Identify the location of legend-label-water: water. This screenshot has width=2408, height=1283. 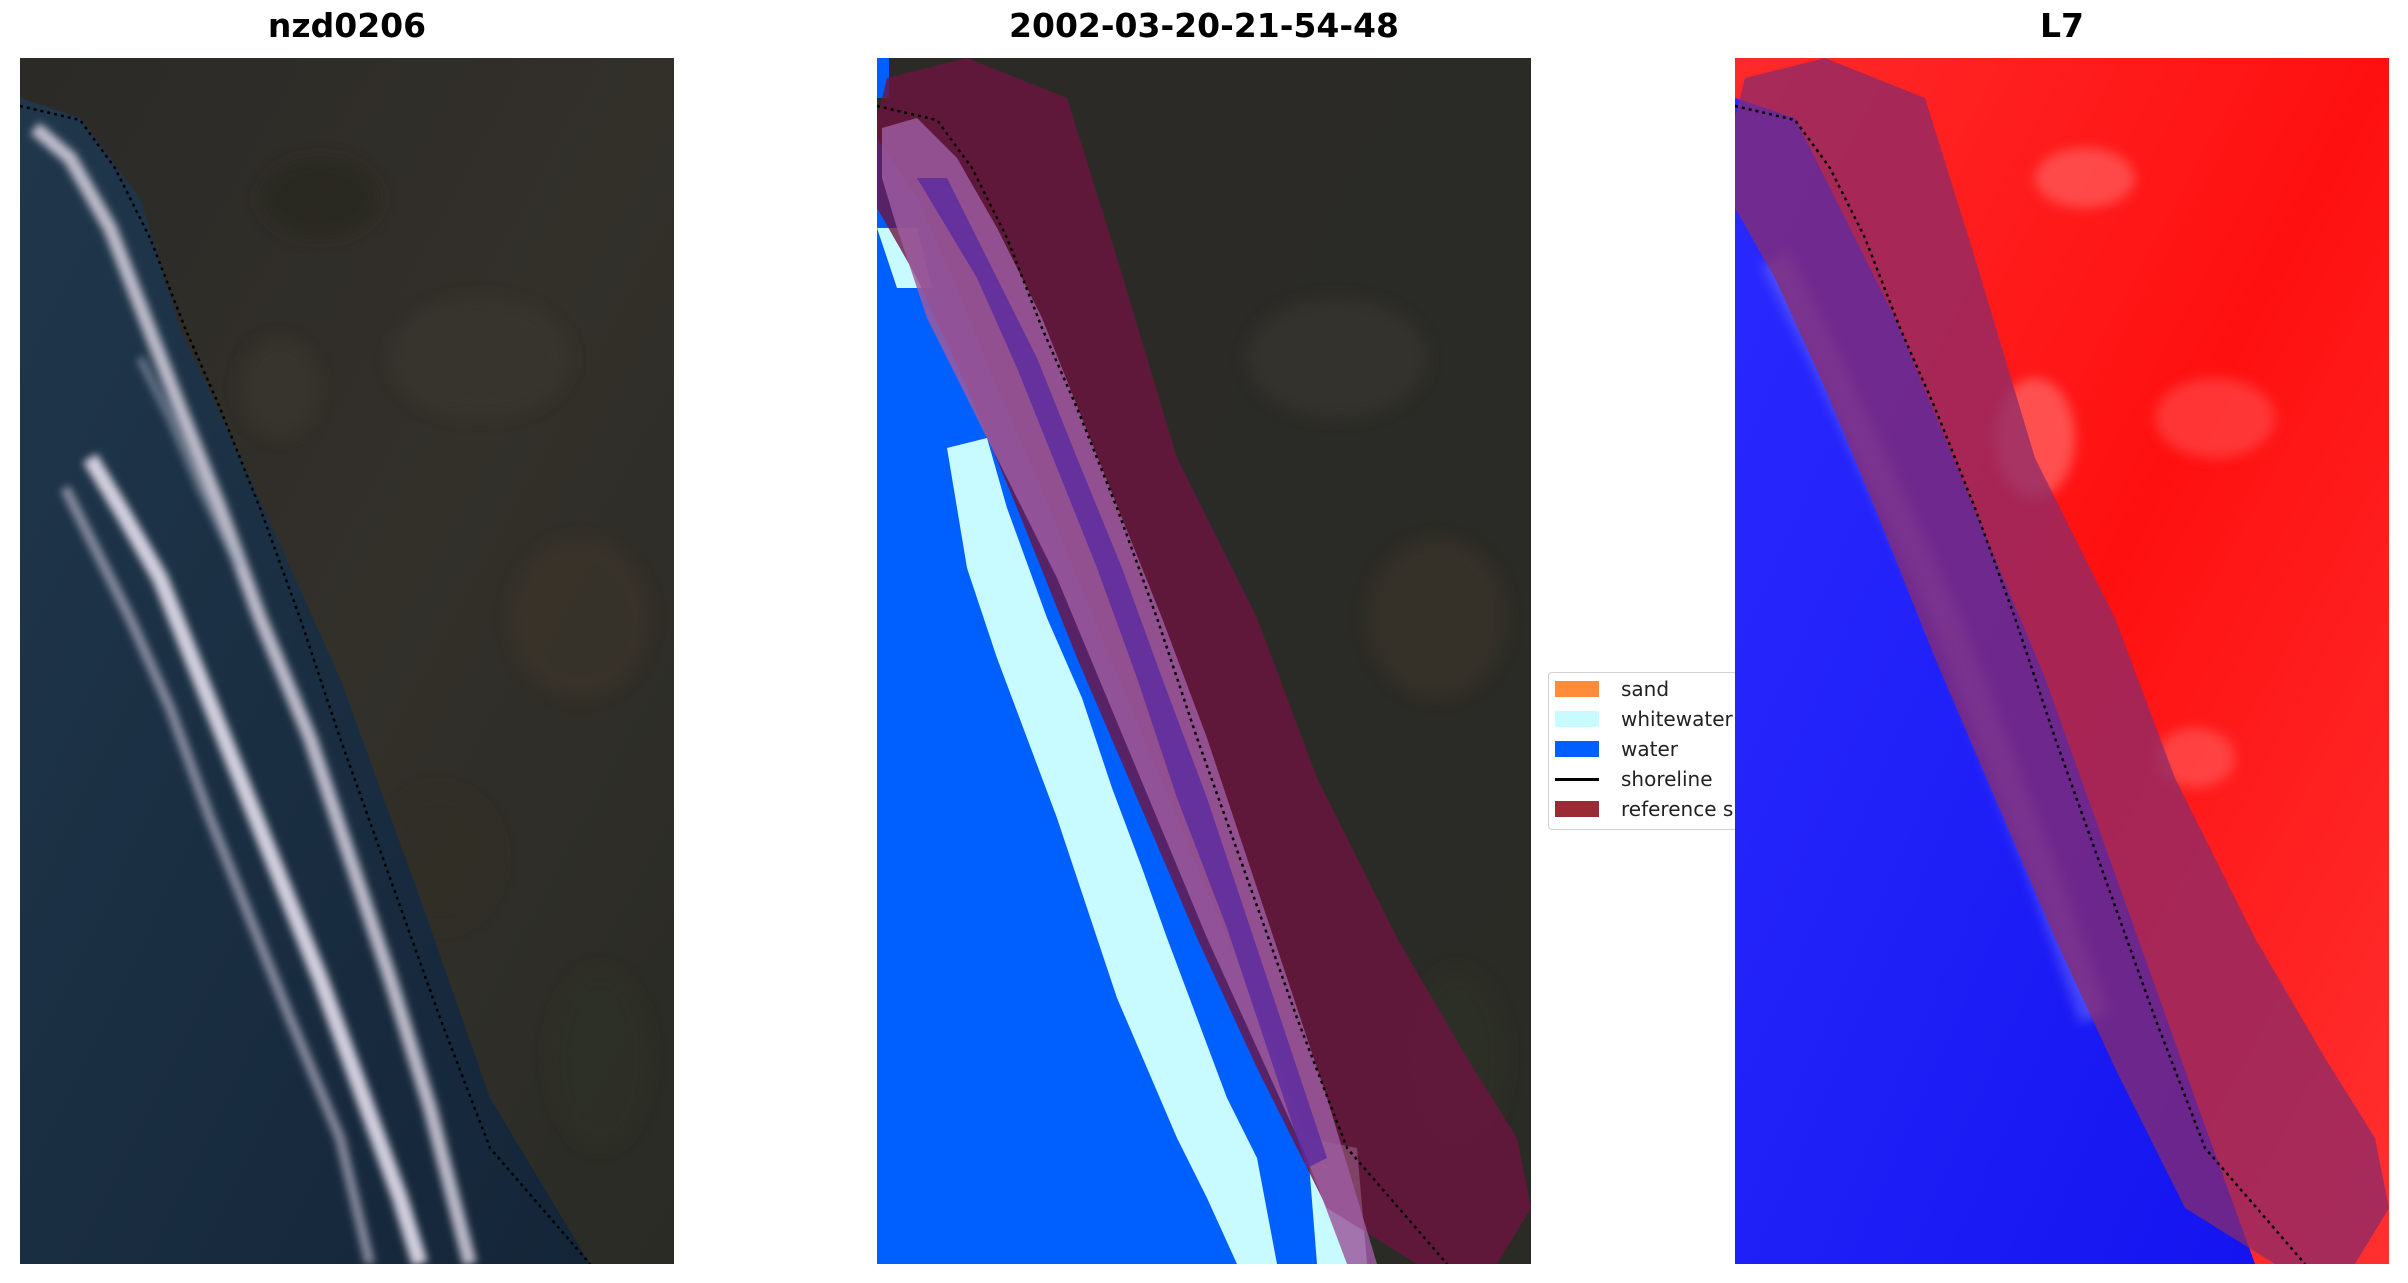
(1649, 749).